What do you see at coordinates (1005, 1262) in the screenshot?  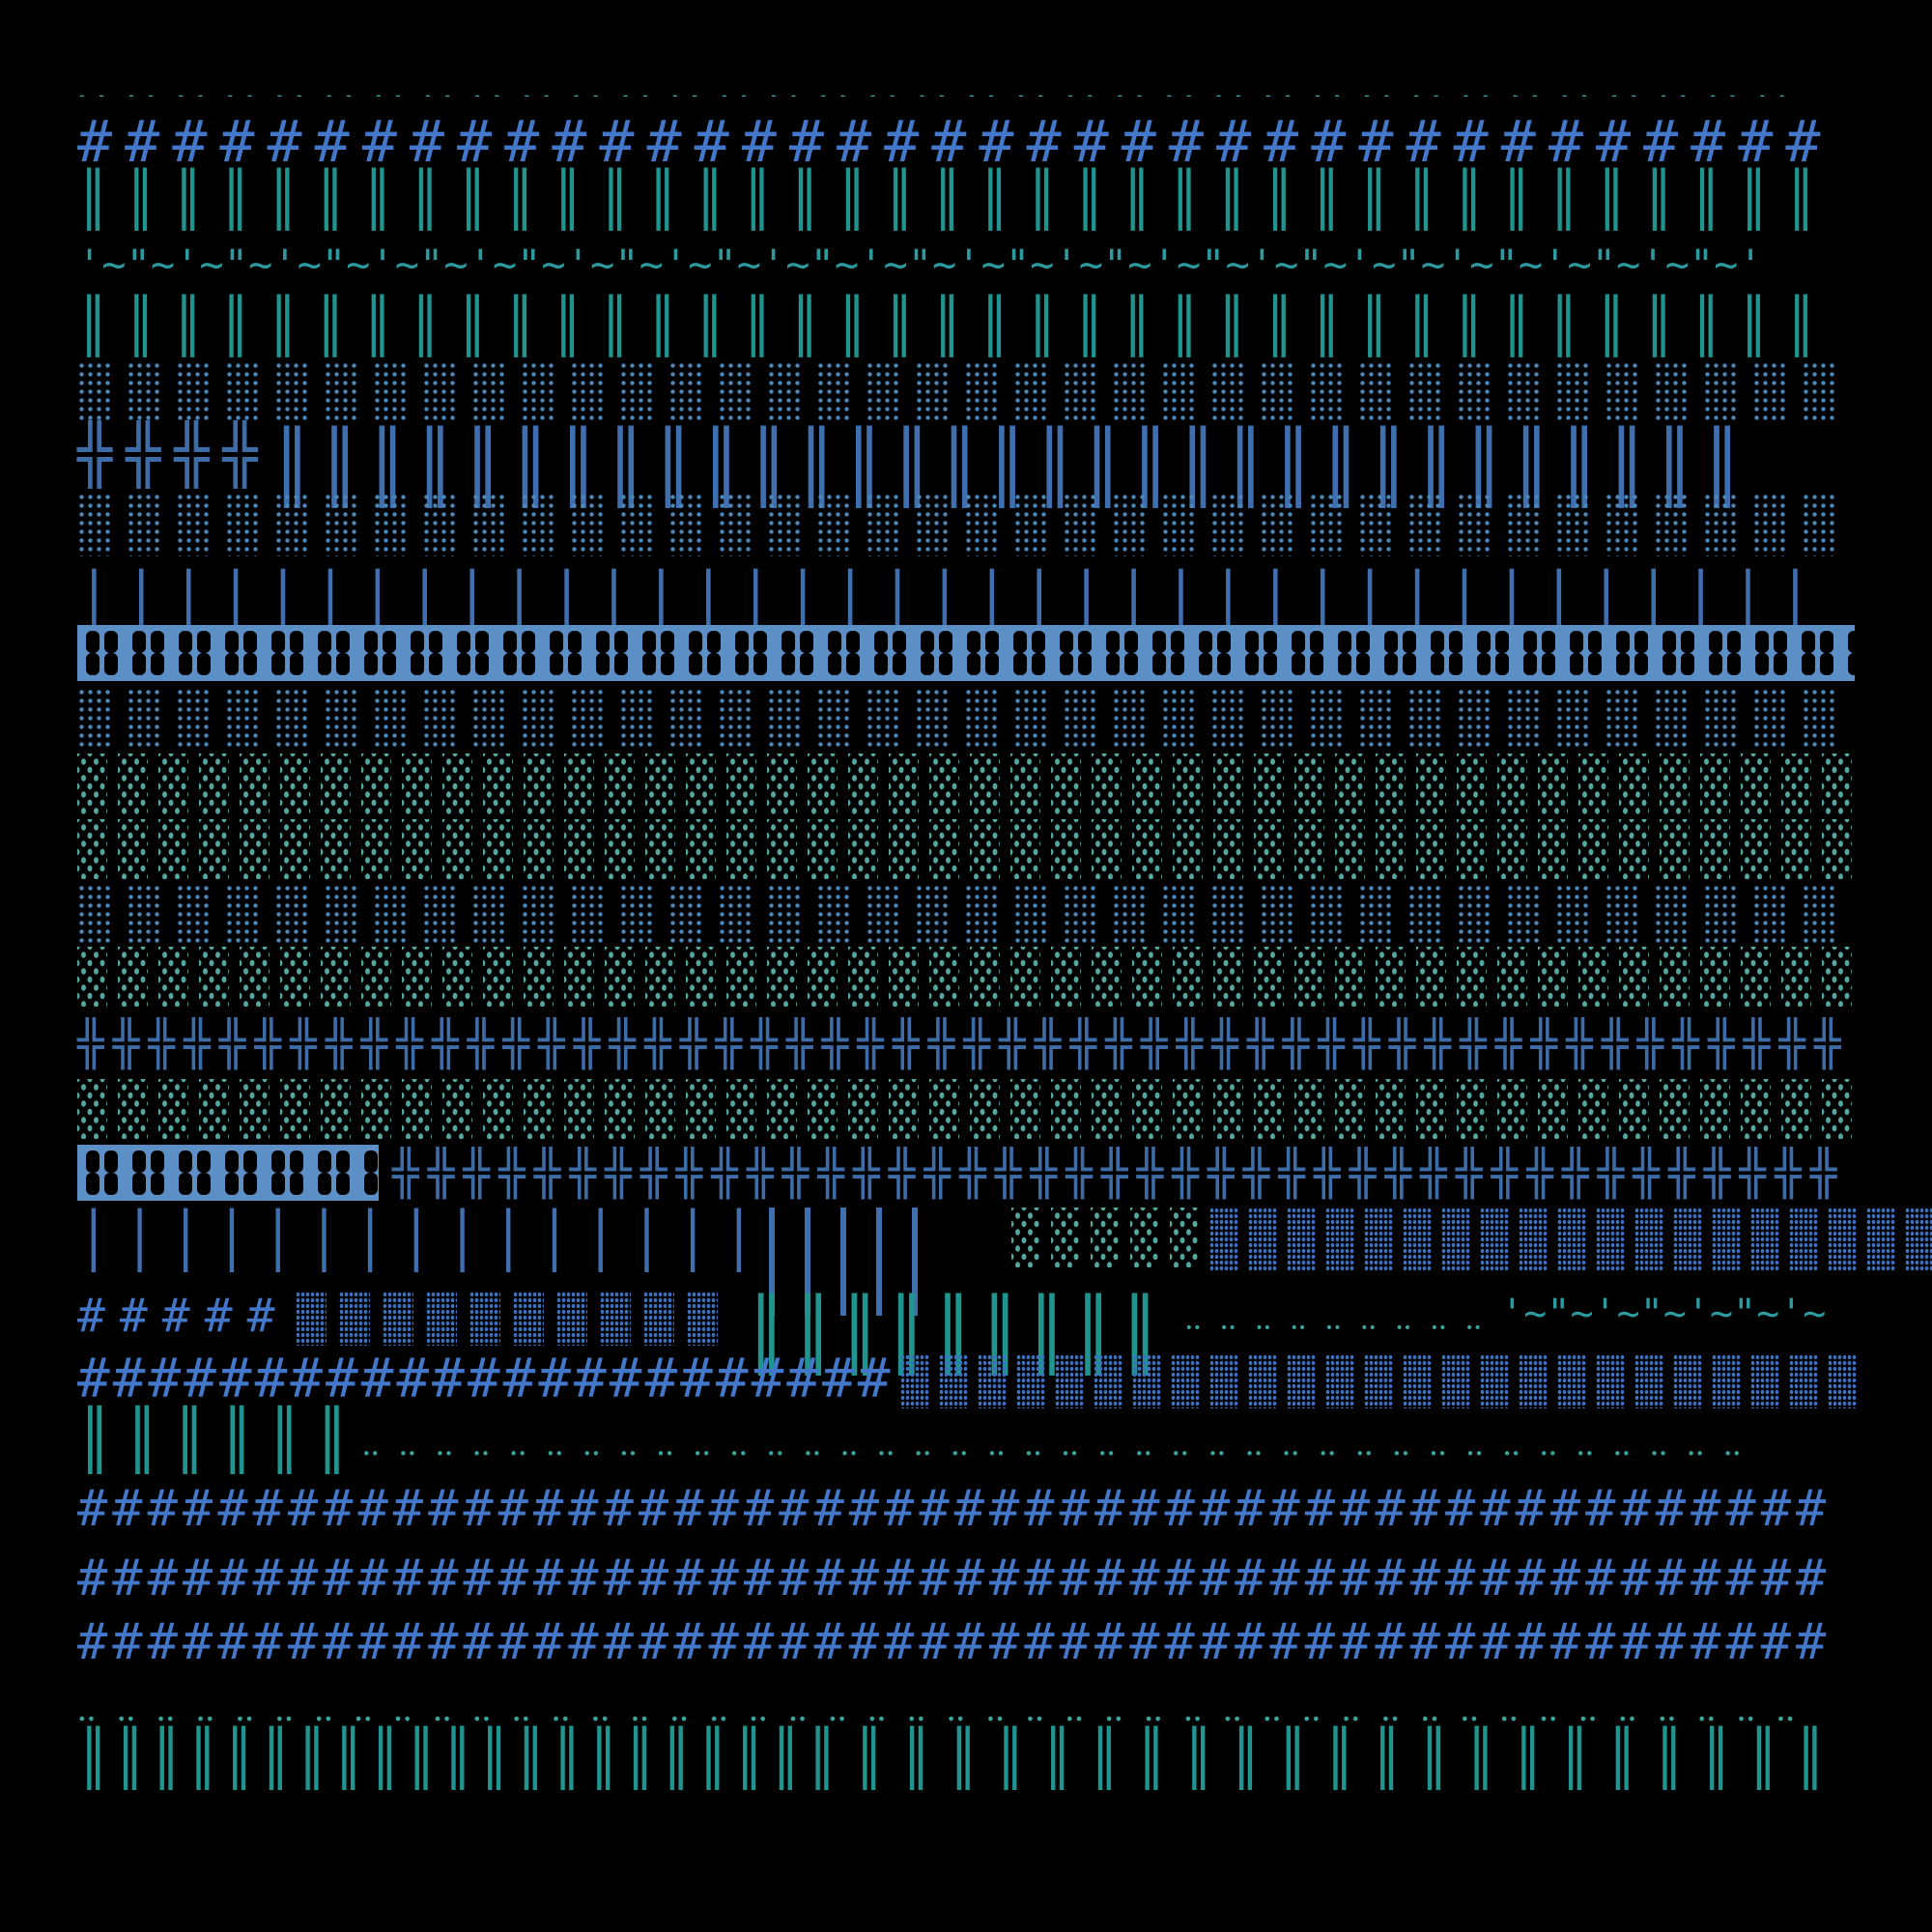 I see `pattern-band: │││││││││││││││` at bounding box center [1005, 1262].